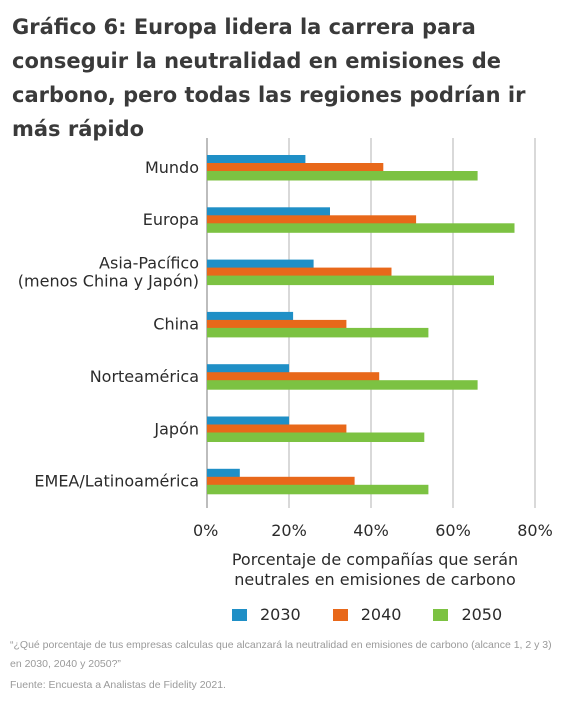 The image size is (571, 703). What do you see at coordinates (108, 280) in the screenshot?
I see `category-label-2-line-1: (menos China y Japón)` at bounding box center [108, 280].